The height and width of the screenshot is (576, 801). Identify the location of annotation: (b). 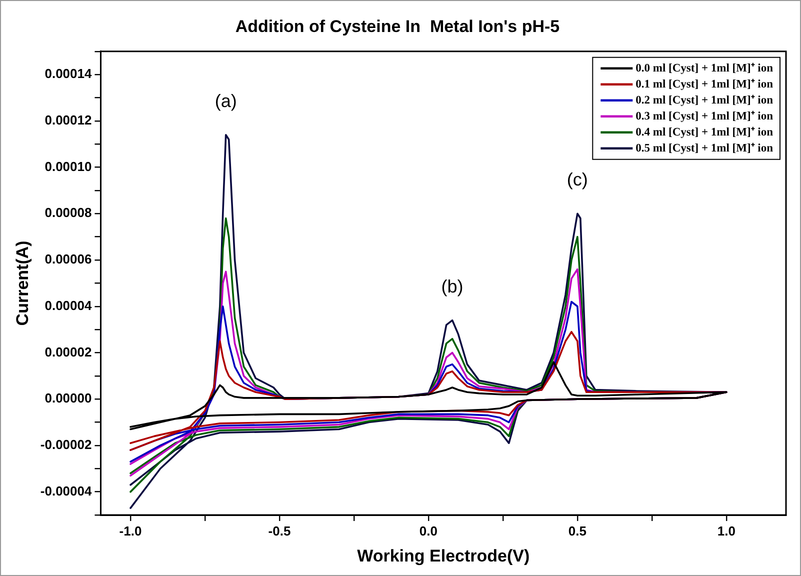
(452, 286).